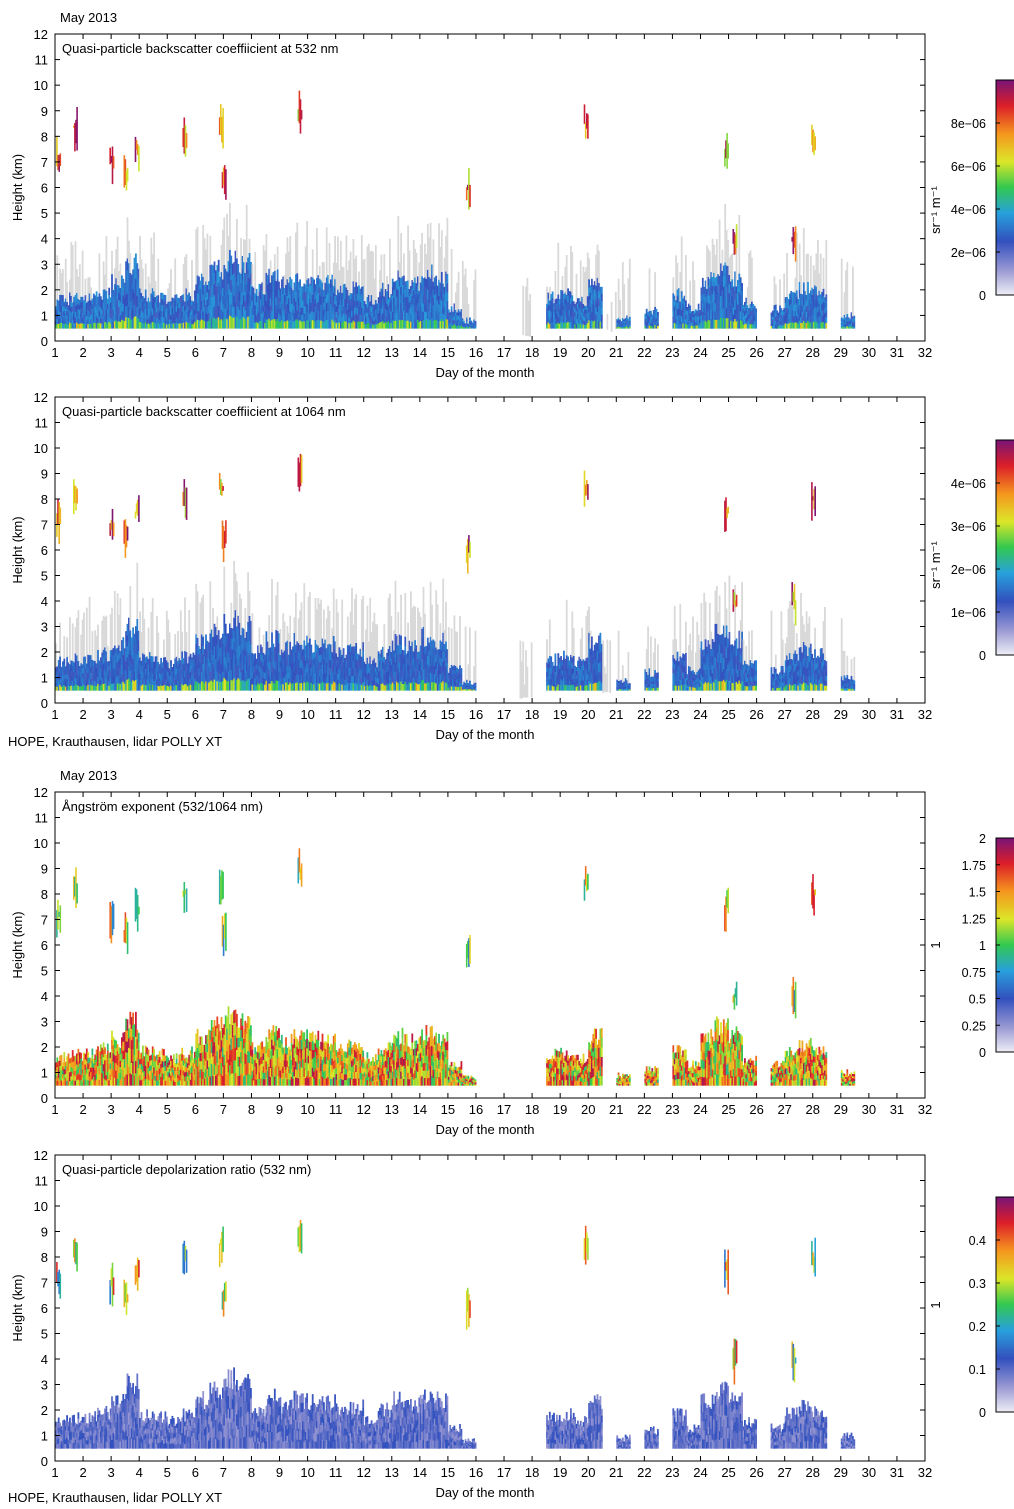 The width and height of the screenshot is (1014, 1509). I want to click on y-tick-label: 11, so click(42, 60).